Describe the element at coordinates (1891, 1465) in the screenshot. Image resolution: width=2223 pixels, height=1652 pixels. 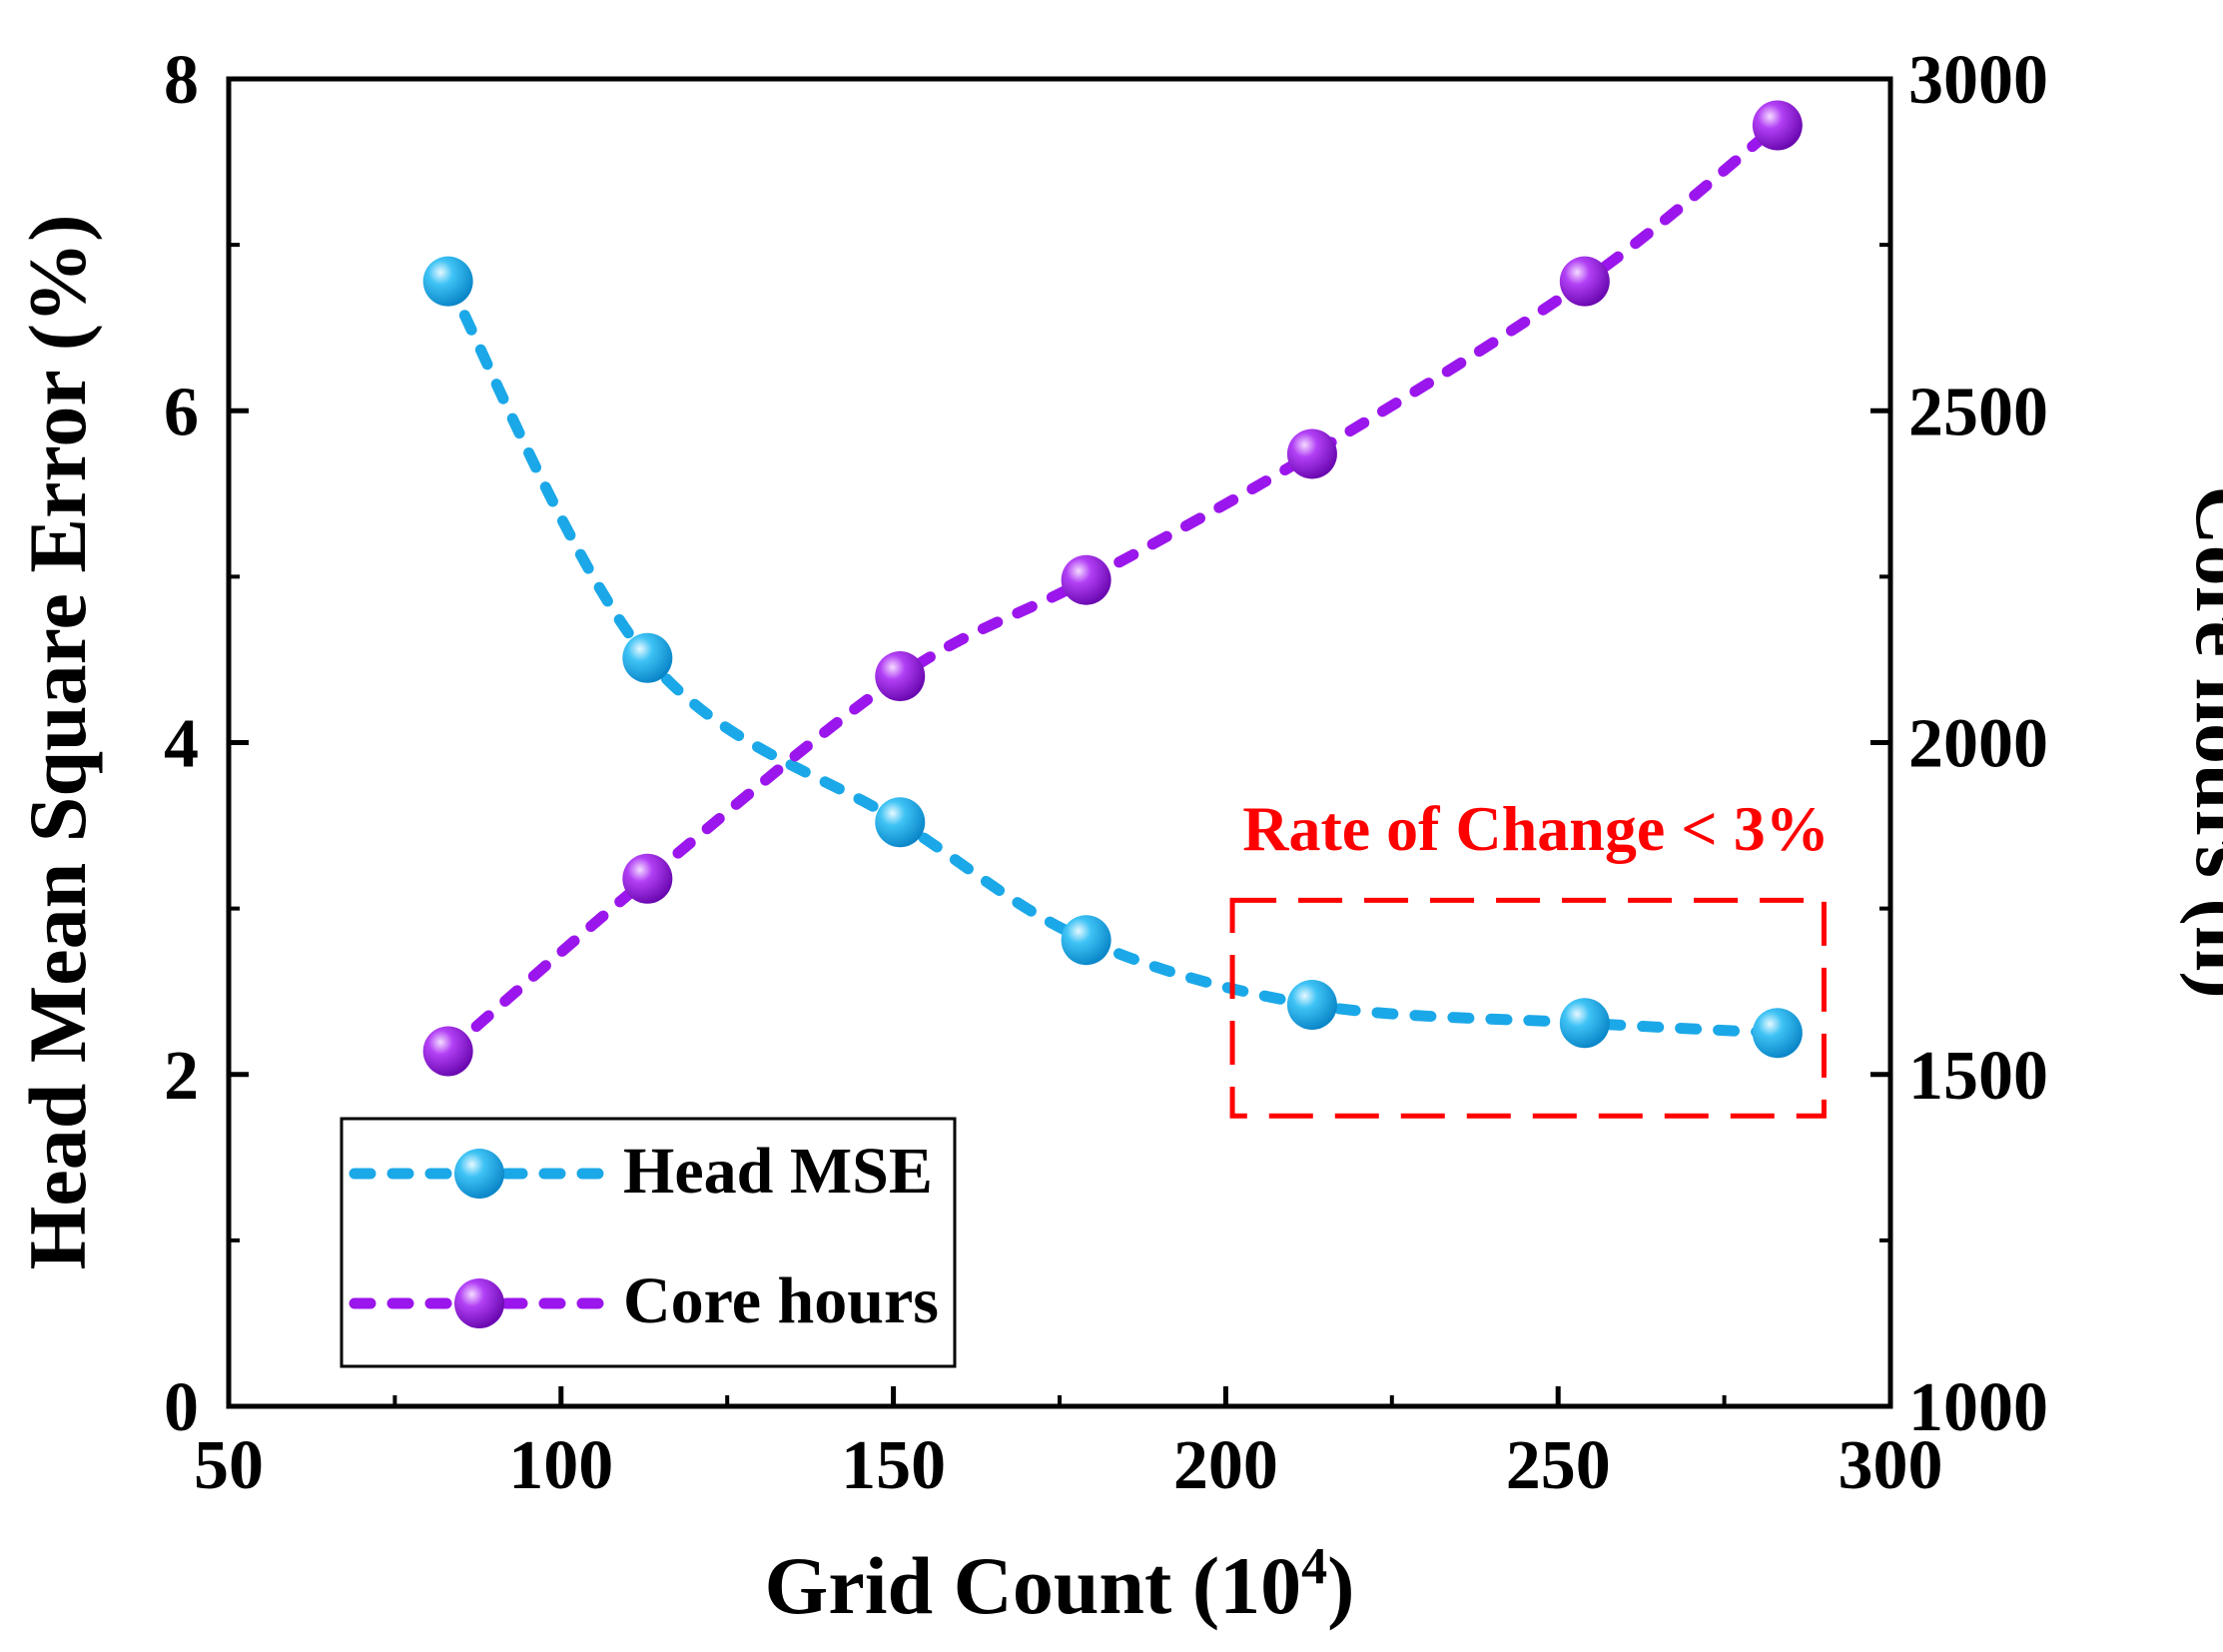
I see `x-tick-label: 300` at that location.